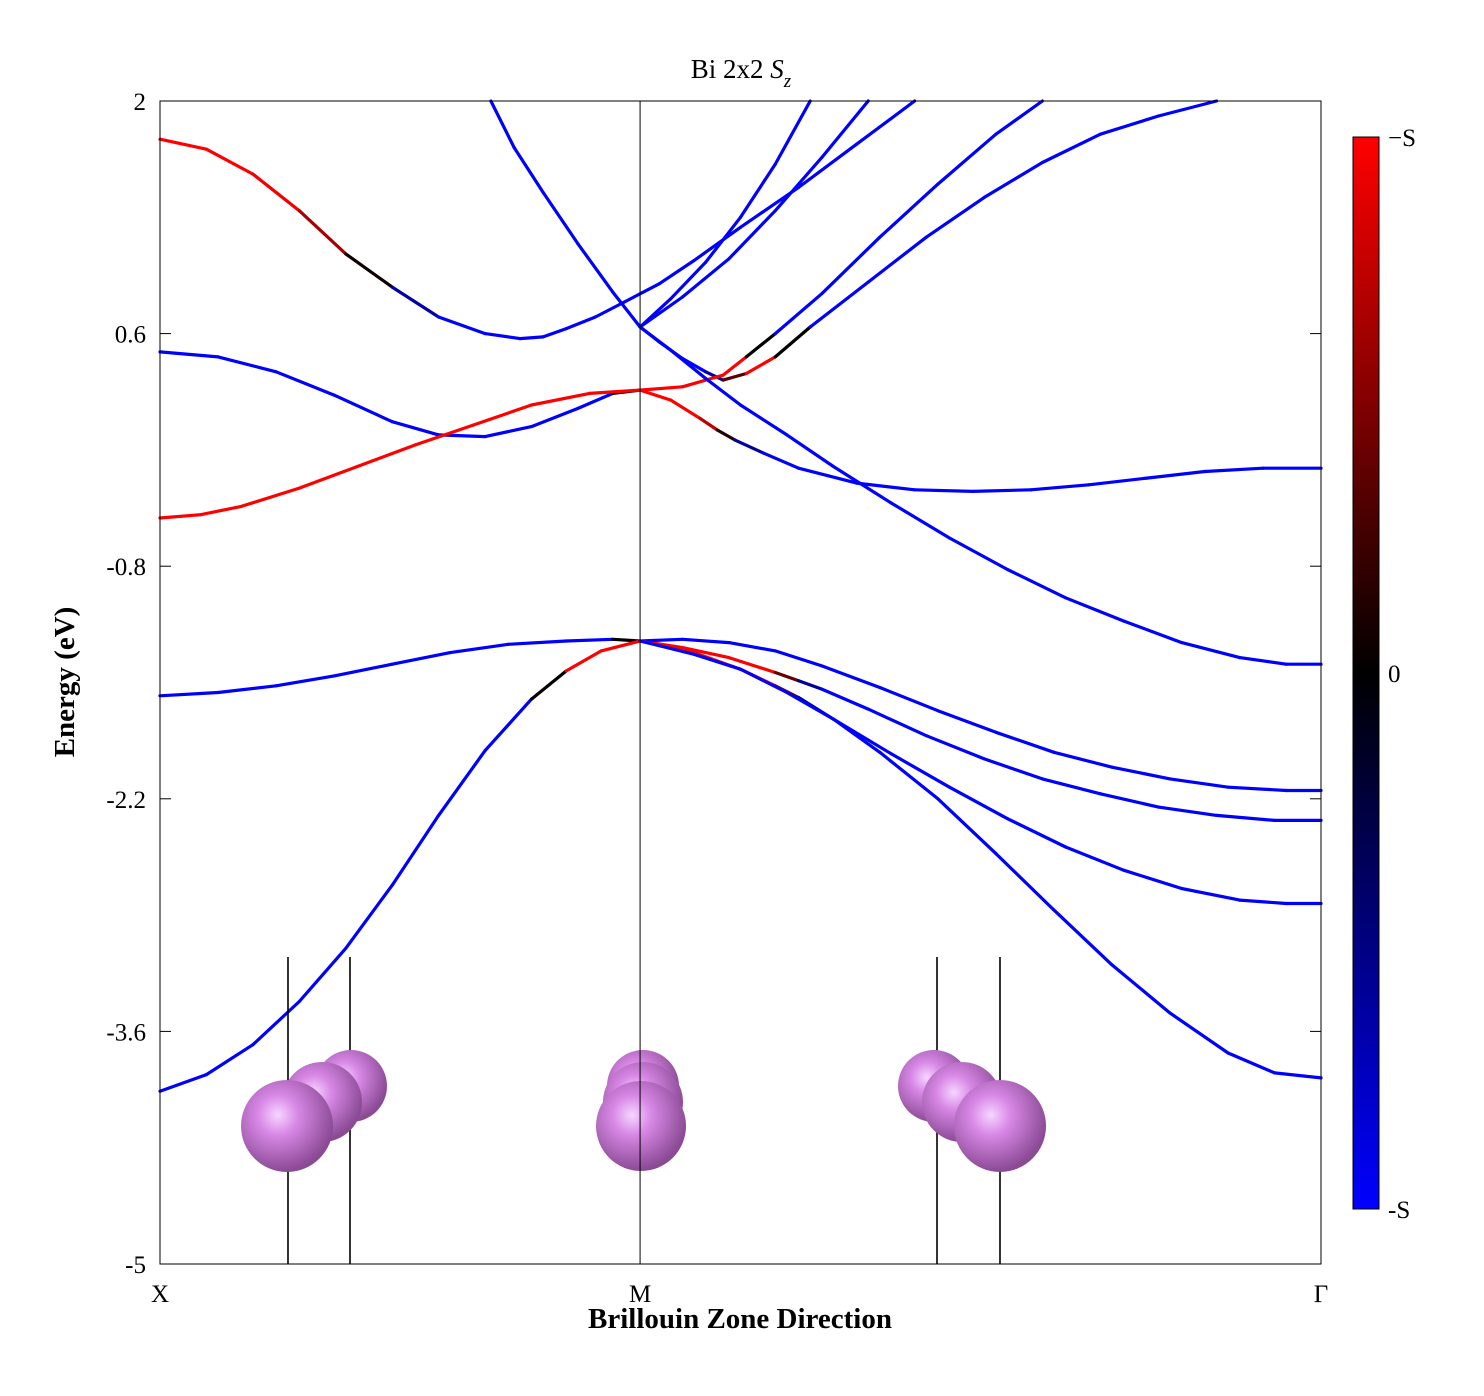 The height and width of the screenshot is (1396, 1484). What do you see at coordinates (126, 567) in the screenshot?
I see `y-tick-label: -0.8` at bounding box center [126, 567].